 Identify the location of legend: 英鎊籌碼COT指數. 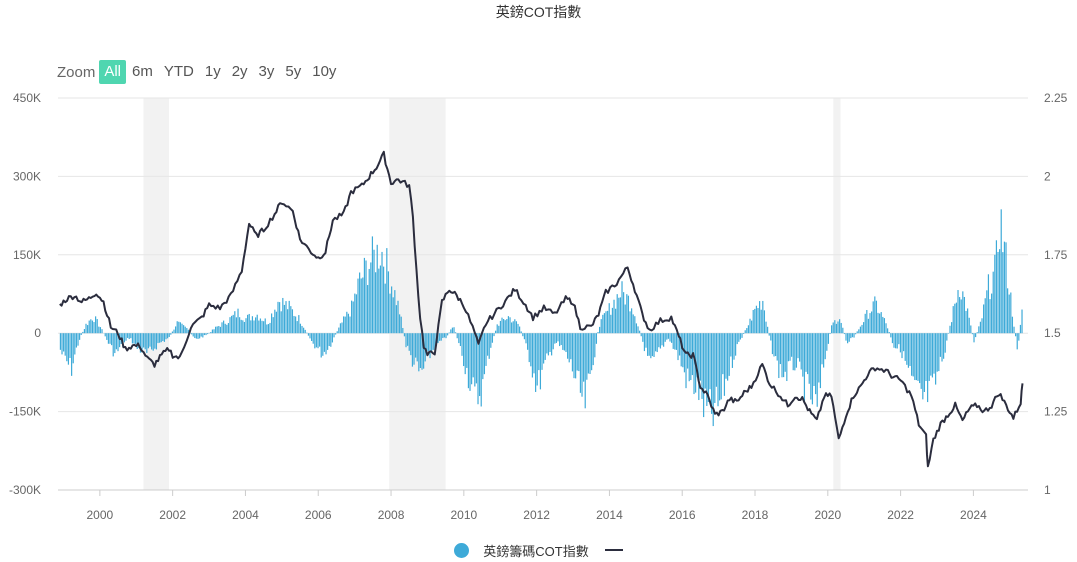
(538, 550).